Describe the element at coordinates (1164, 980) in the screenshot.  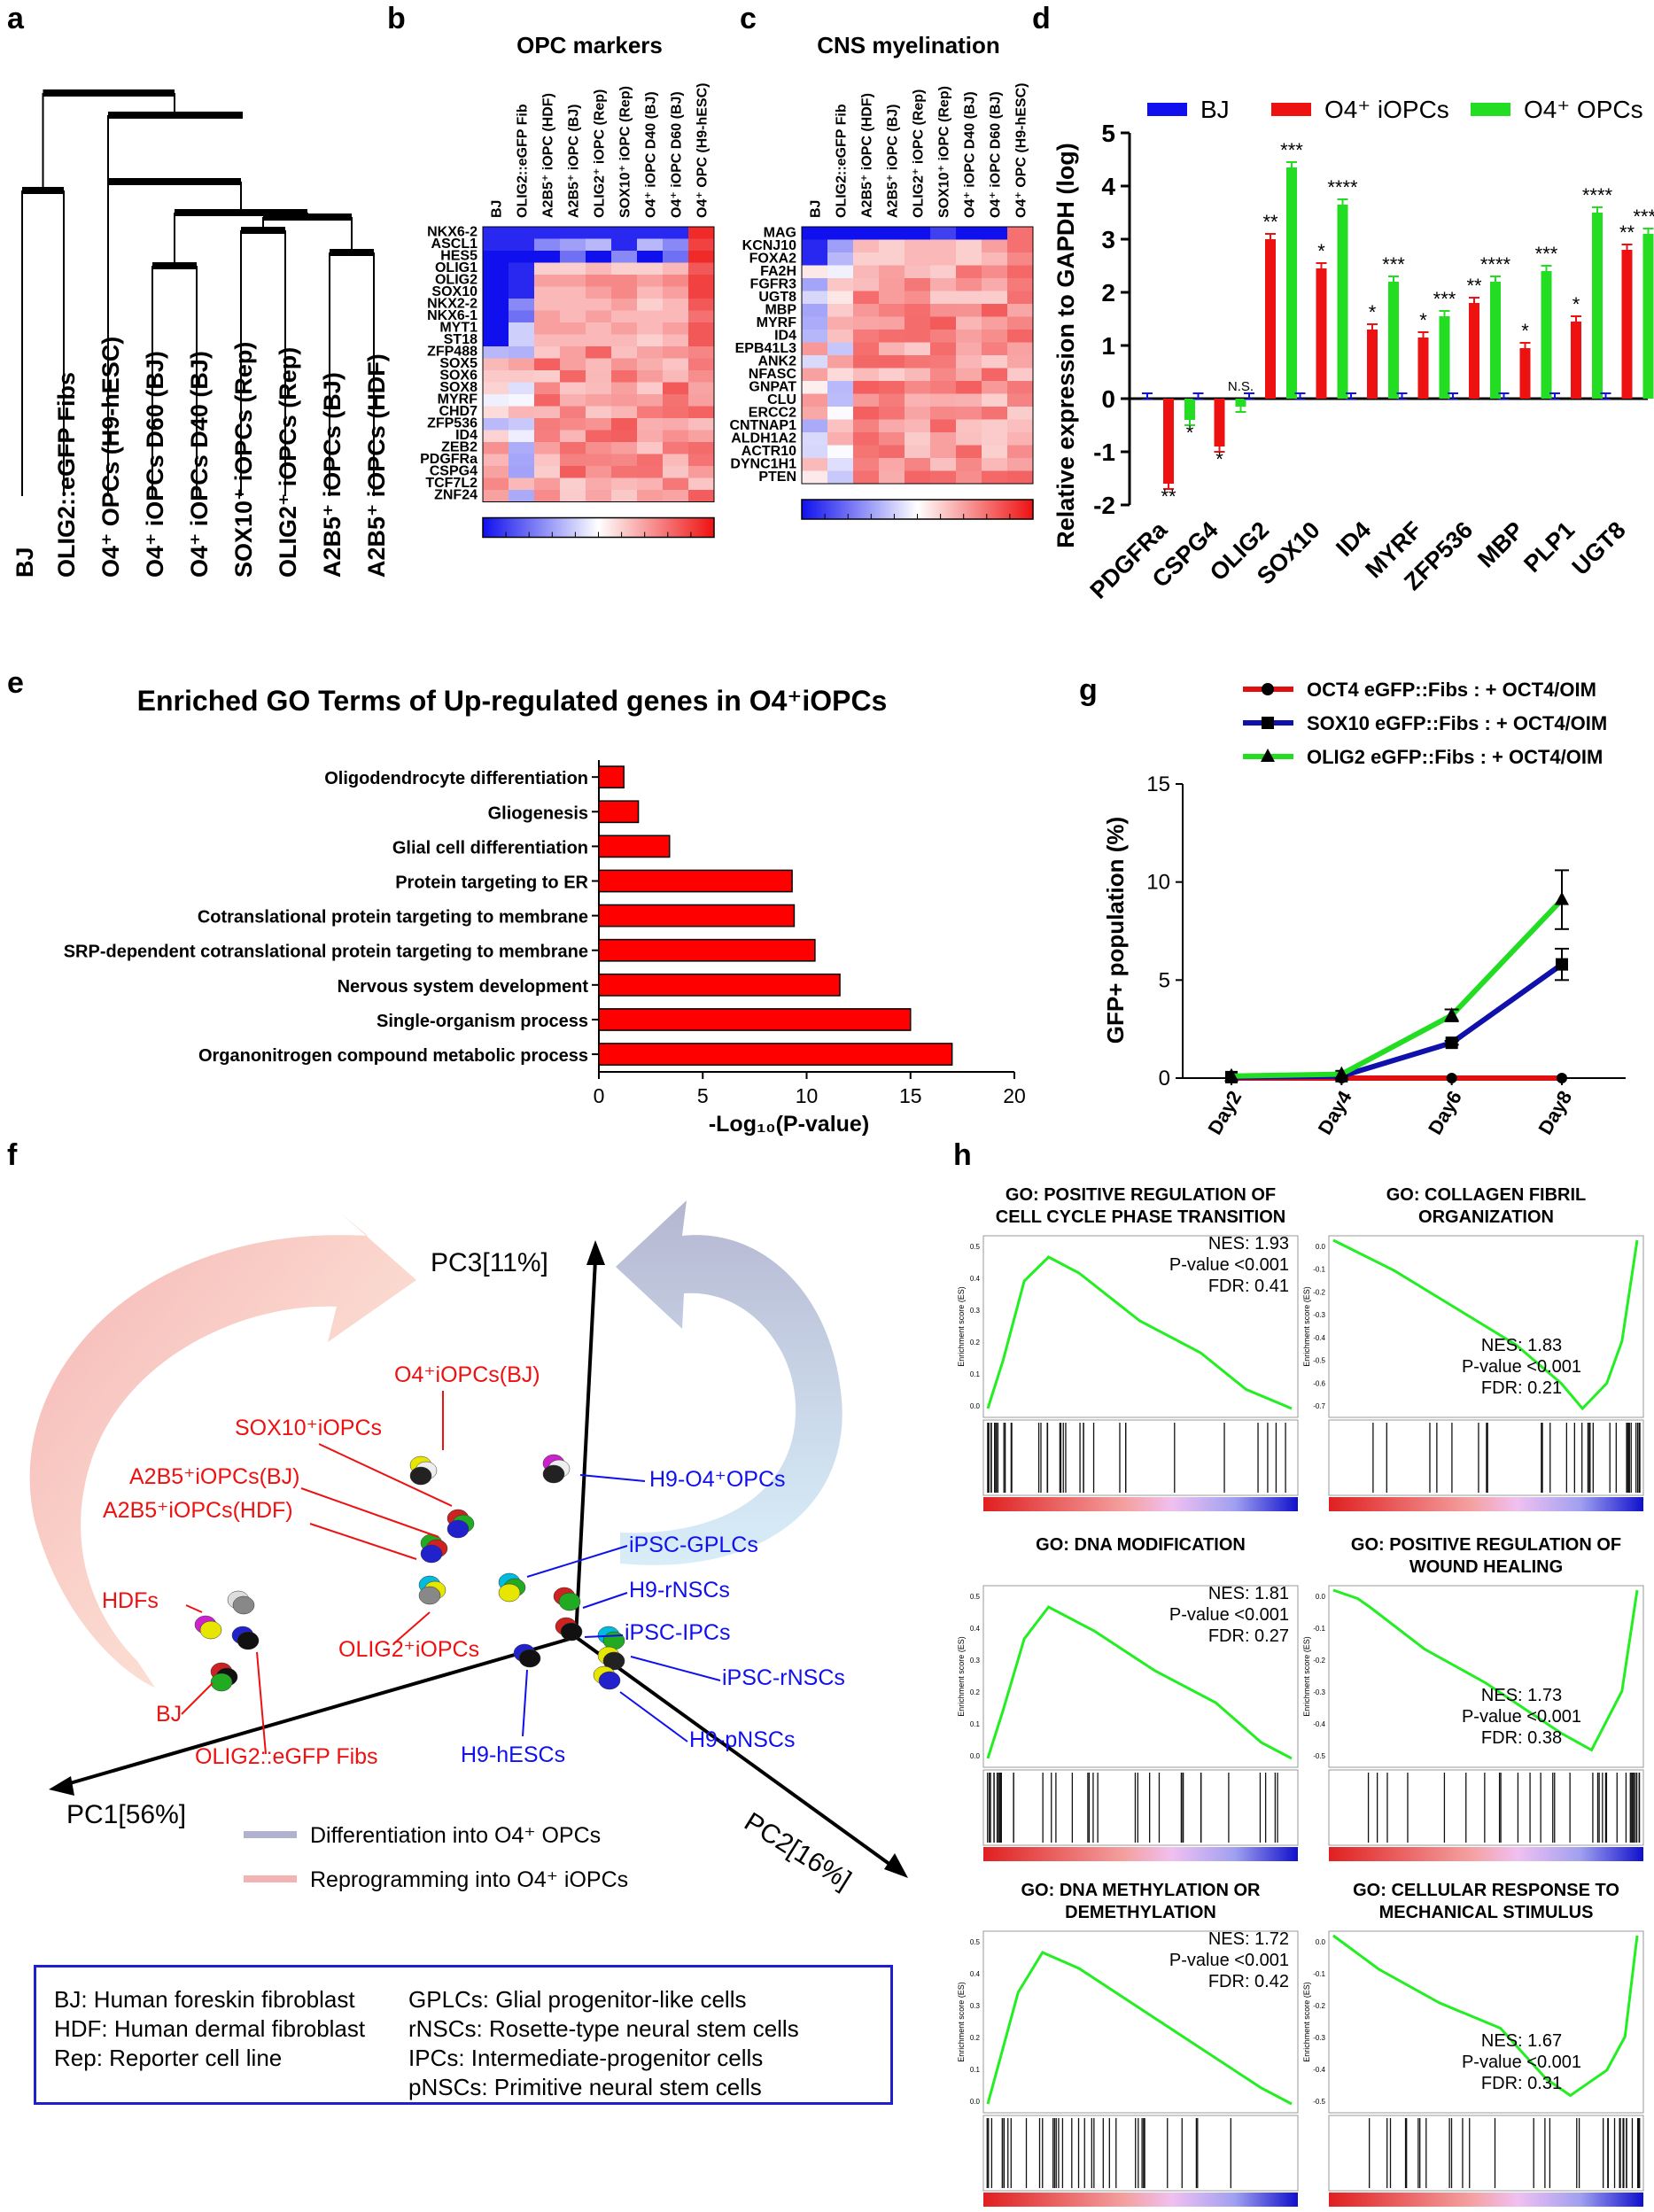
I see `y-tick-label: 5` at that location.